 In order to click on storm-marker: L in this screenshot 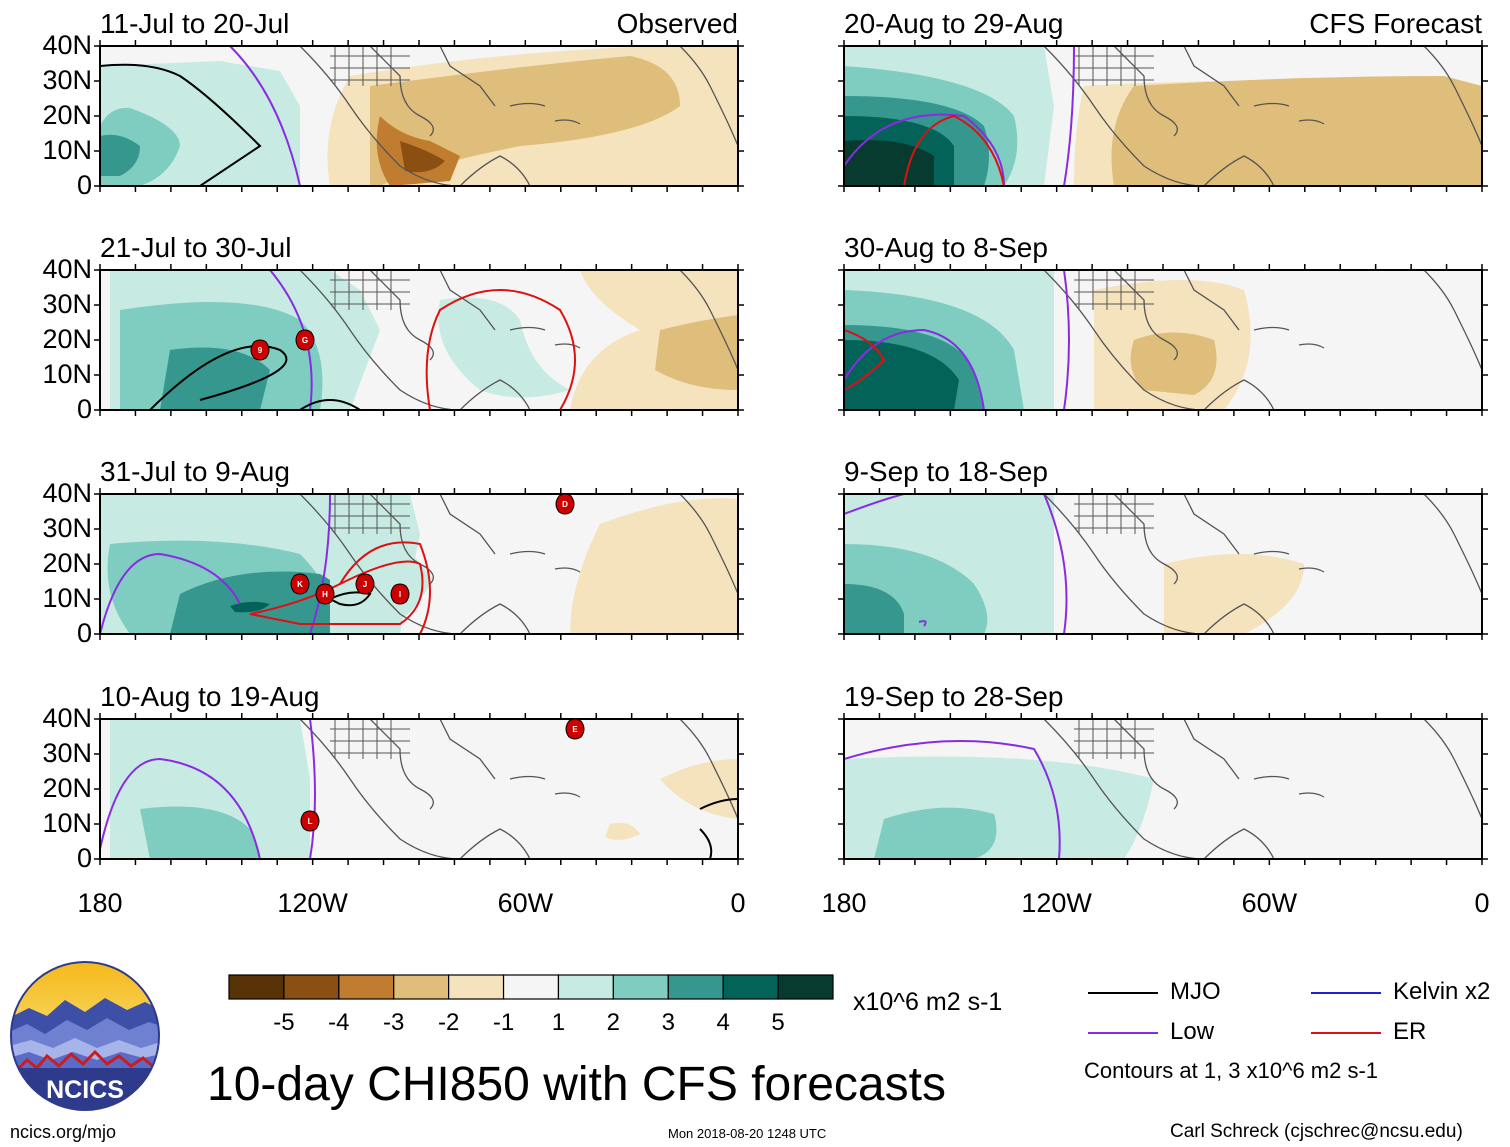, I will do `click(310, 821)`.